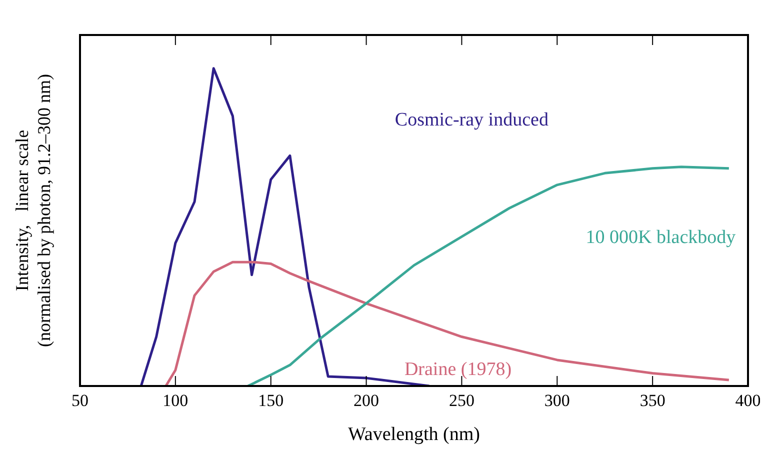 This screenshot has width=768, height=454. Describe the element at coordinates (175, 400) in the screenshot. I see `x-tick-label: 100` at that location.